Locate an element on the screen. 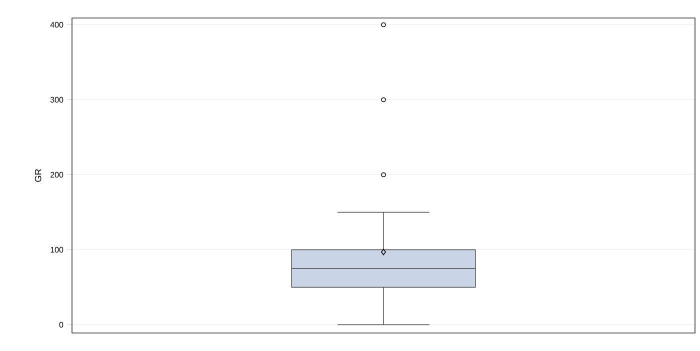 This screenshot has height=351, width=700. y-tick-label: 100 is located at coordinates (57, 249).